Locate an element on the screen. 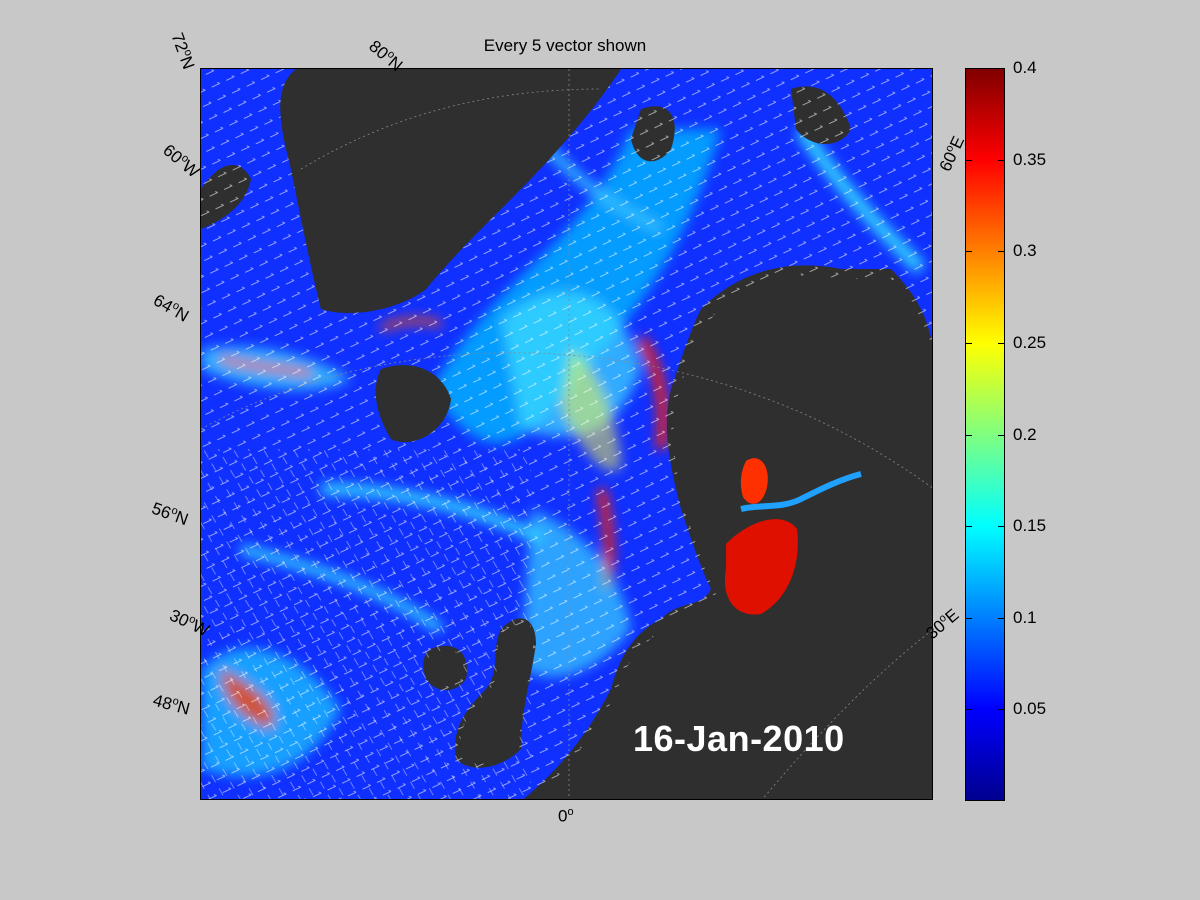 Image resolution: width=1200 pixels, height=900 pixels. colorbar-tick-label: 0.35 is located at coordinates (1030, 159).